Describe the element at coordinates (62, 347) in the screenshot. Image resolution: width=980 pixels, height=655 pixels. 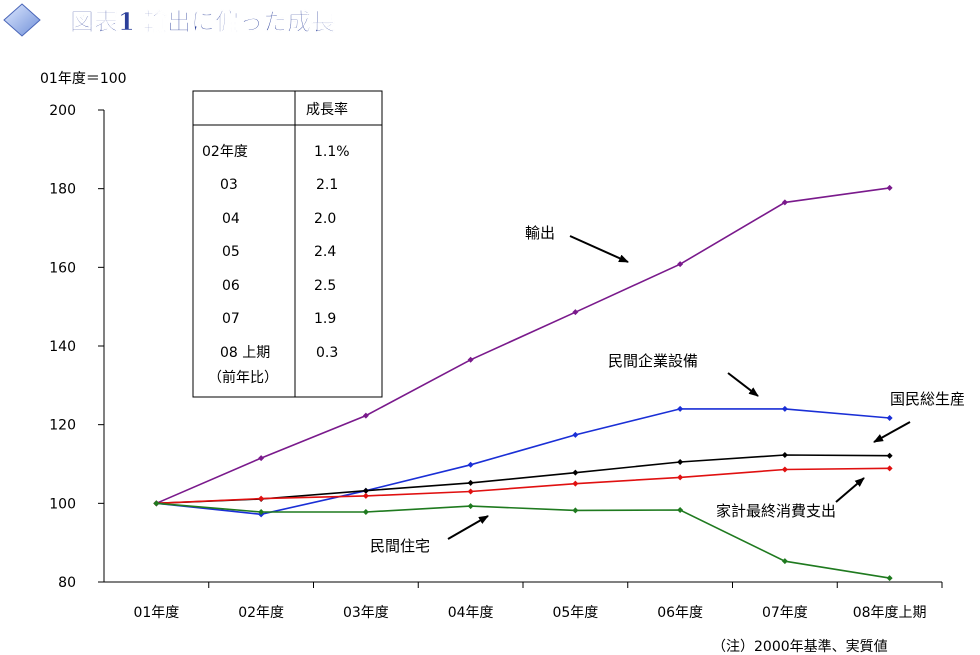
I see `y-tick-label: 140` at that location.